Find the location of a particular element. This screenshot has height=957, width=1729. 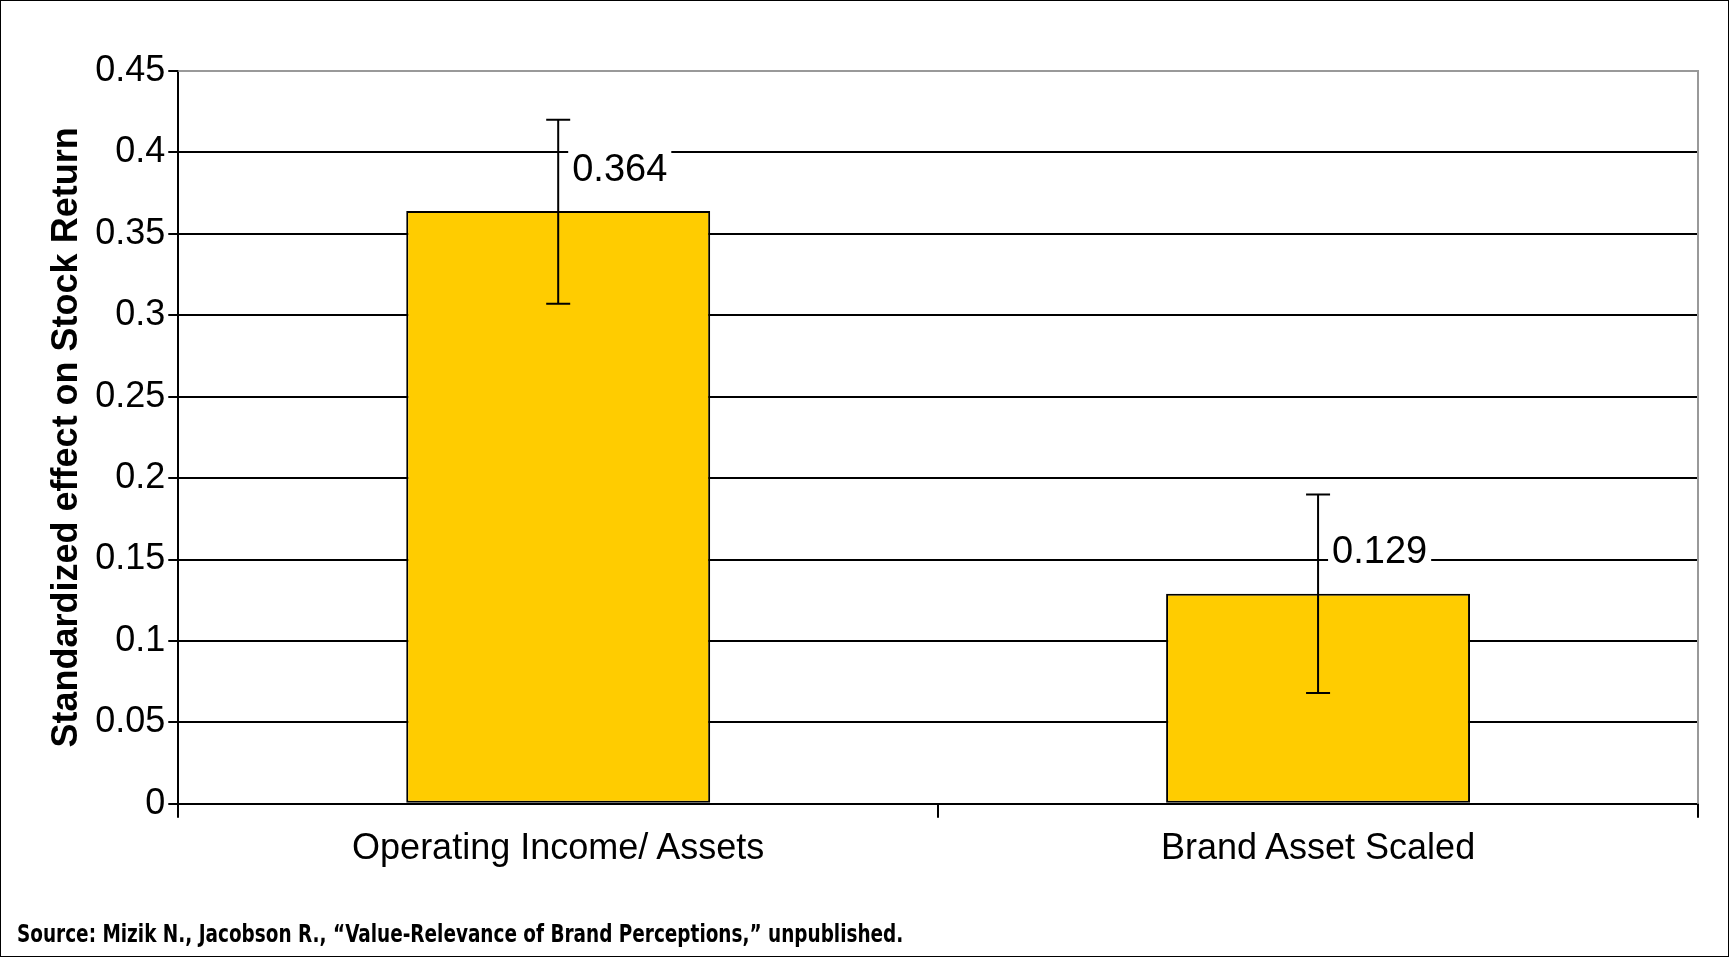

x-tick-label: Brand Asset Scaled is located at coordinates (1318, 847).